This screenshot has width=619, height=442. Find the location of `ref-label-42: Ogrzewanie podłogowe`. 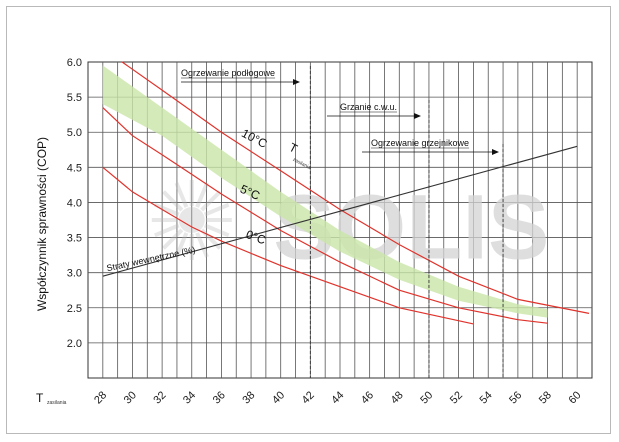

ref-label-42: Ogrzewanie podłogowe is located at coordinates (228, 73).